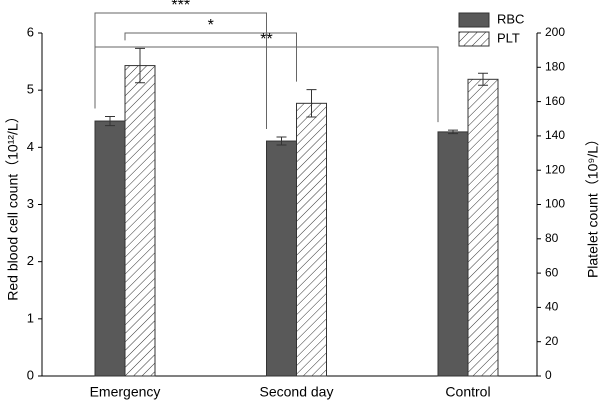  Describe the element at coordinates (211, 25) in the screenshot. I see `significance-label: *` at that location.